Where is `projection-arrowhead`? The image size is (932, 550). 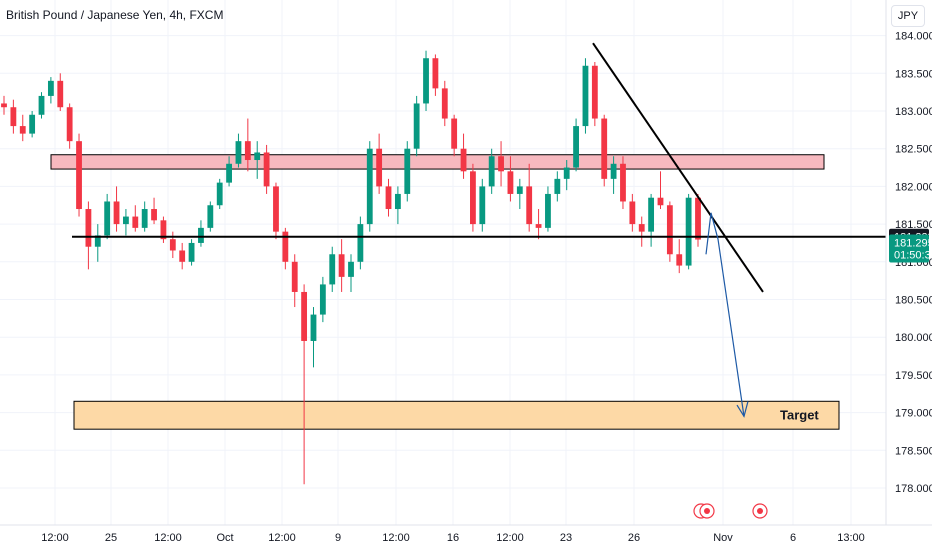
projection-arrowhead is located at coordinates (742, 409).